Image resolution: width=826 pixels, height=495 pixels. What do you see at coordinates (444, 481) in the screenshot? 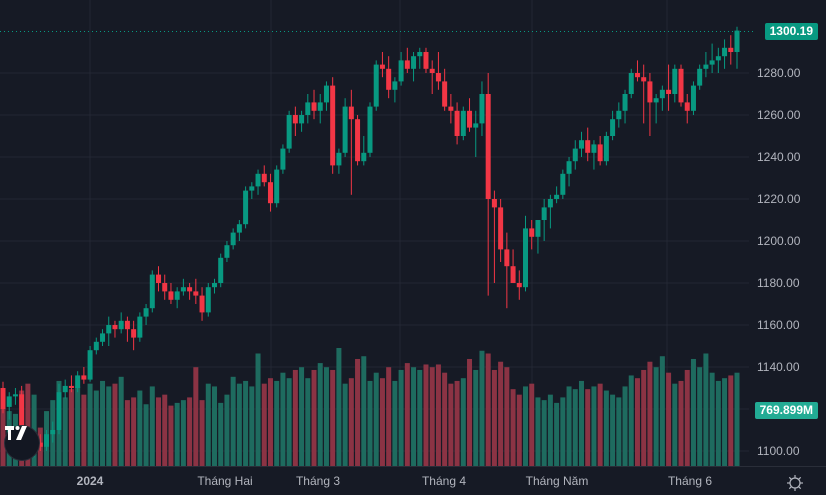
I see `time-tick-label: Tháng 4` at bounding box center [444, 481].